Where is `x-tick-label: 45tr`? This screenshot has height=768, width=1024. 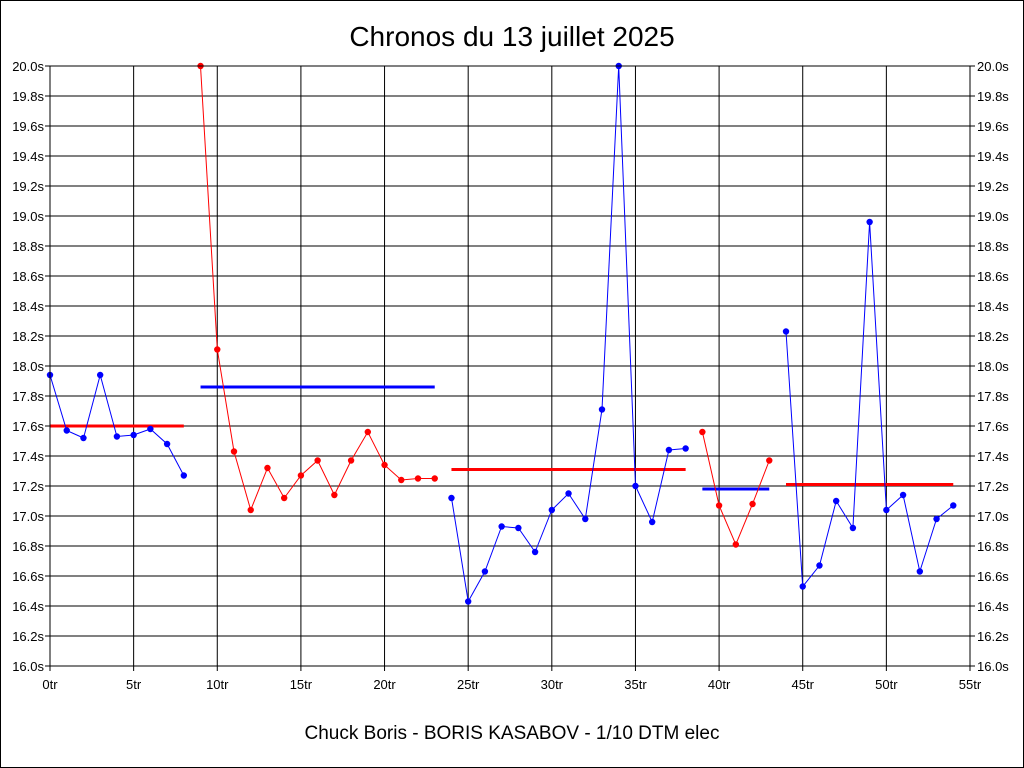 x-tick-label: 45tr is located at coordinates (803, 684).